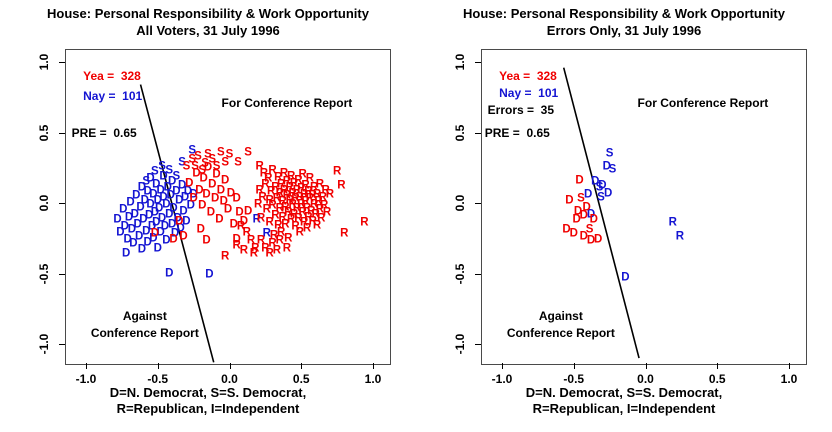 Image resolution: width=832 pixels, height=432 pixels. Describe the element at coordinates (645, 379) in the screenshot. I see `x-tick-label: 0.0` at that location.